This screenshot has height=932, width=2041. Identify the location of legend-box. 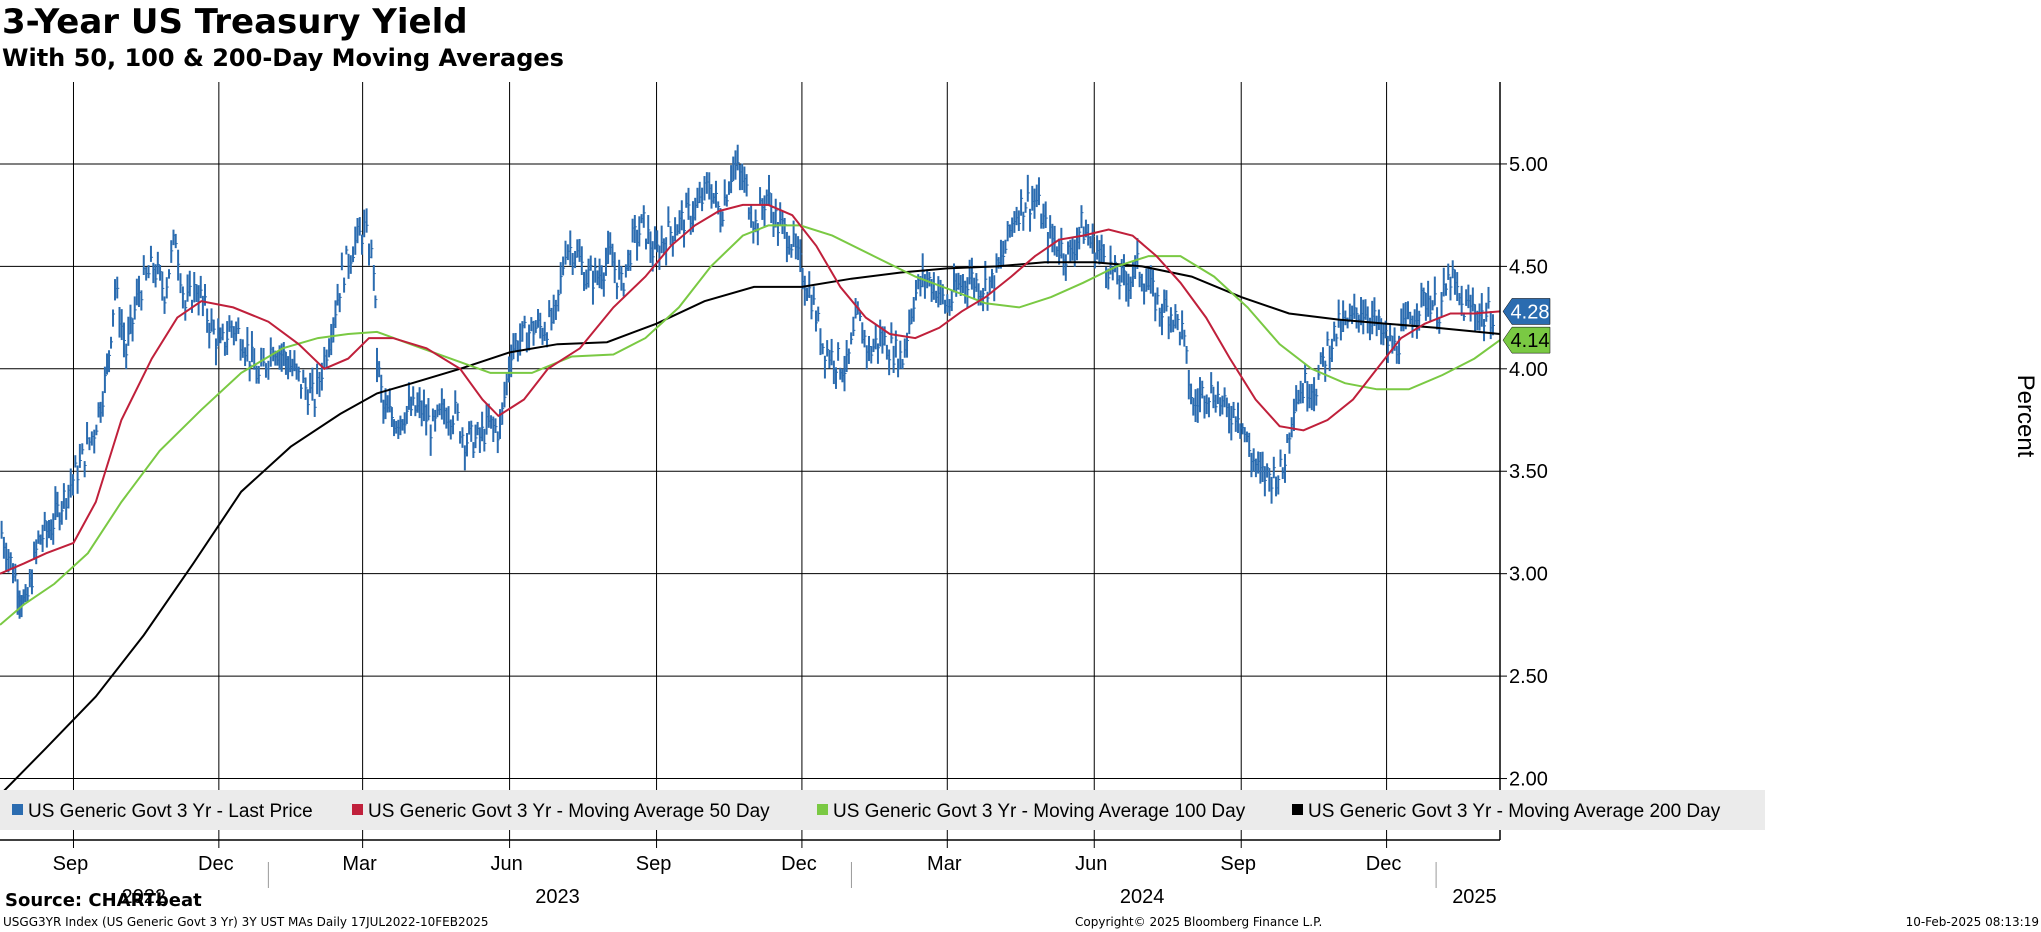
(882, 810).